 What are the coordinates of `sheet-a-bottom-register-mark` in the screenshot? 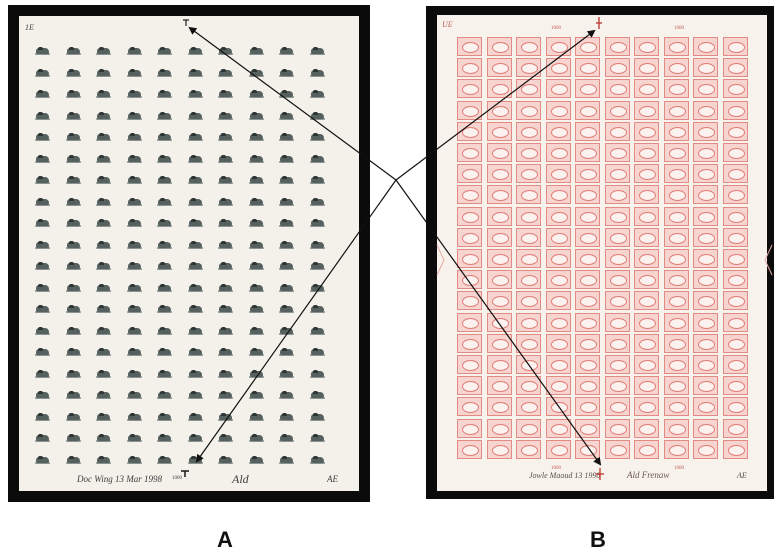 It's located at (185, 473).